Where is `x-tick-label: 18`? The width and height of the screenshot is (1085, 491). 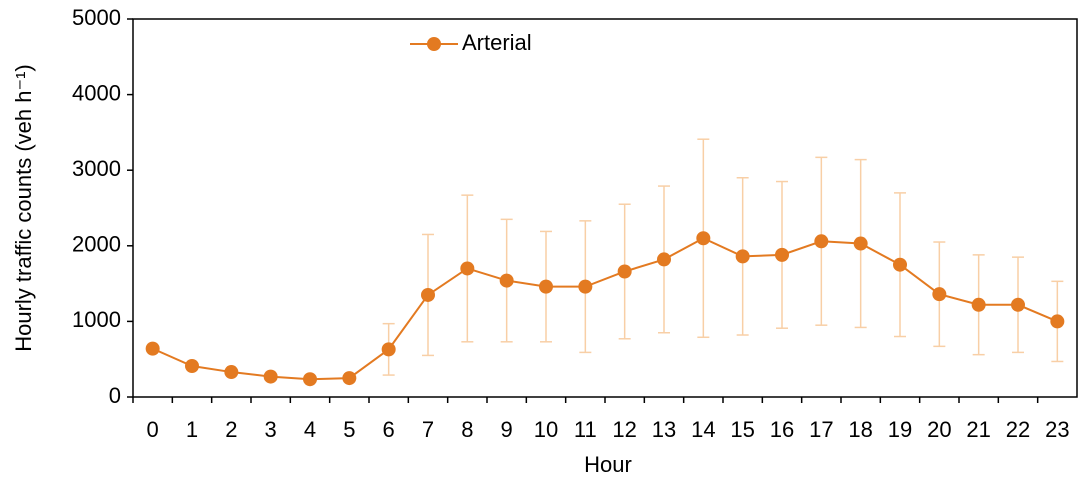 x-tick-label: 18 is located at coordinates (860, 429).